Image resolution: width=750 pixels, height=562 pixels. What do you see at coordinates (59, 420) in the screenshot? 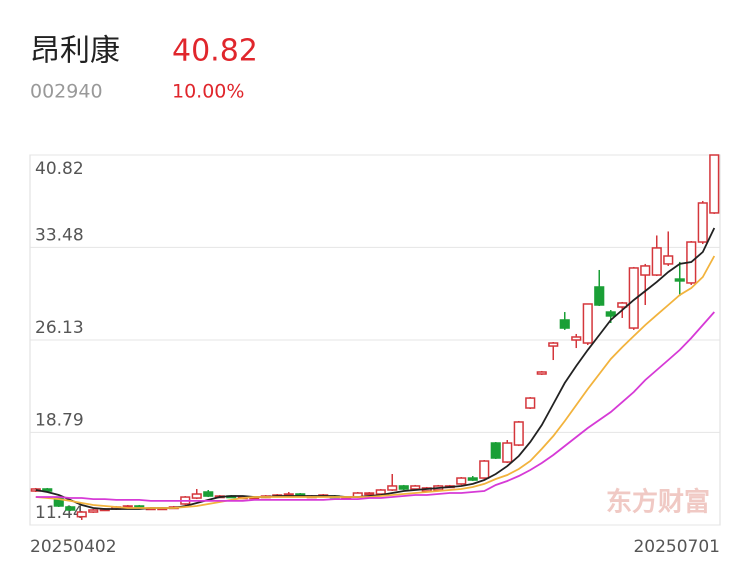
I see `y-tick-label: 18.79` at bounding box center [59, 420].